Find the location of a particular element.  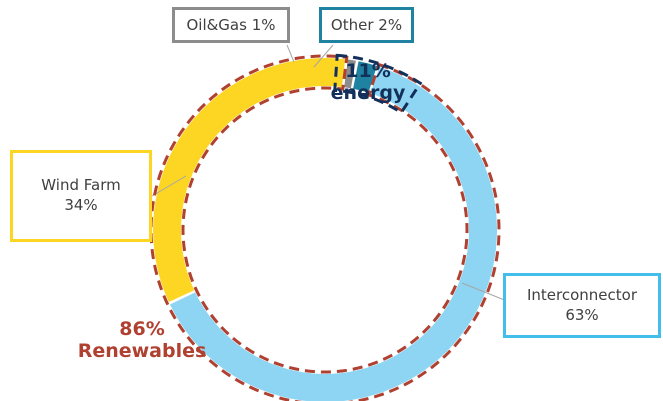

label-interconnector: Interconnector is located at coordinates (582, 295).